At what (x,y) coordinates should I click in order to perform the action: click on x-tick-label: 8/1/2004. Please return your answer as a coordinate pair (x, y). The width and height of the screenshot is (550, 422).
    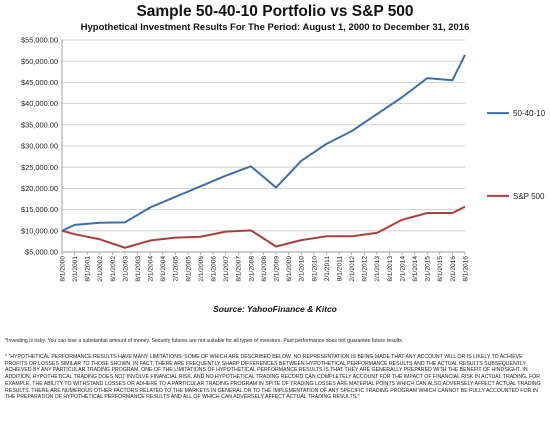
    Looking at the image, I should click on (163, 269).